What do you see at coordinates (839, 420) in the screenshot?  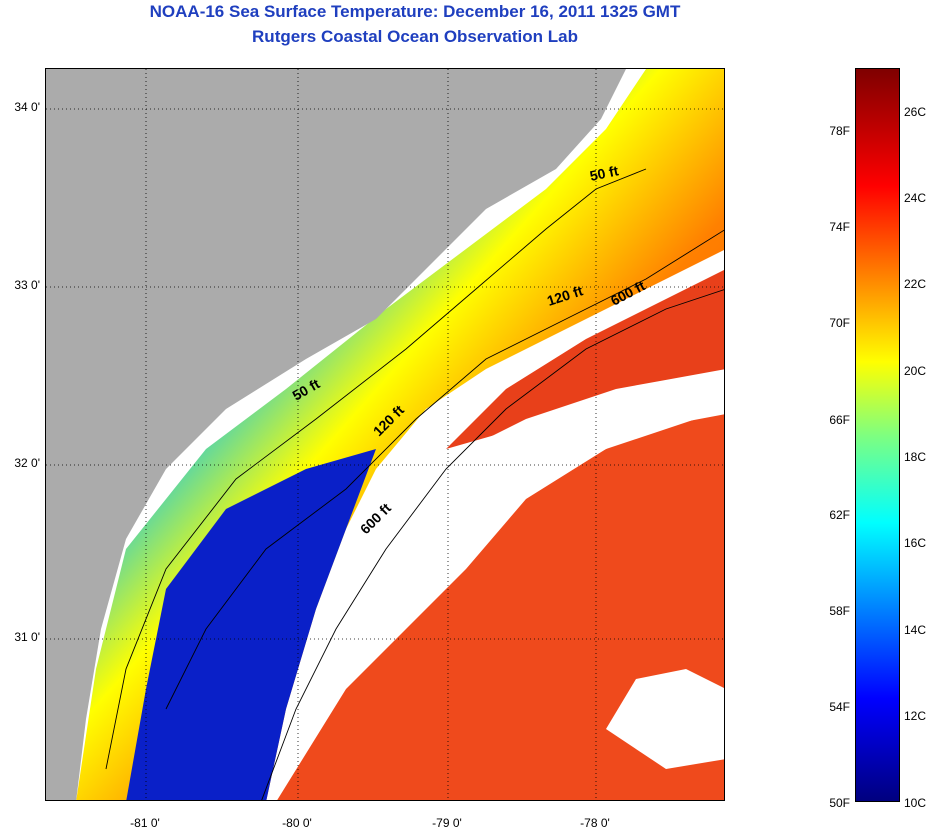 I see `colorbar-fahrenheit-label: 66F` at bounding box center [839, 420].